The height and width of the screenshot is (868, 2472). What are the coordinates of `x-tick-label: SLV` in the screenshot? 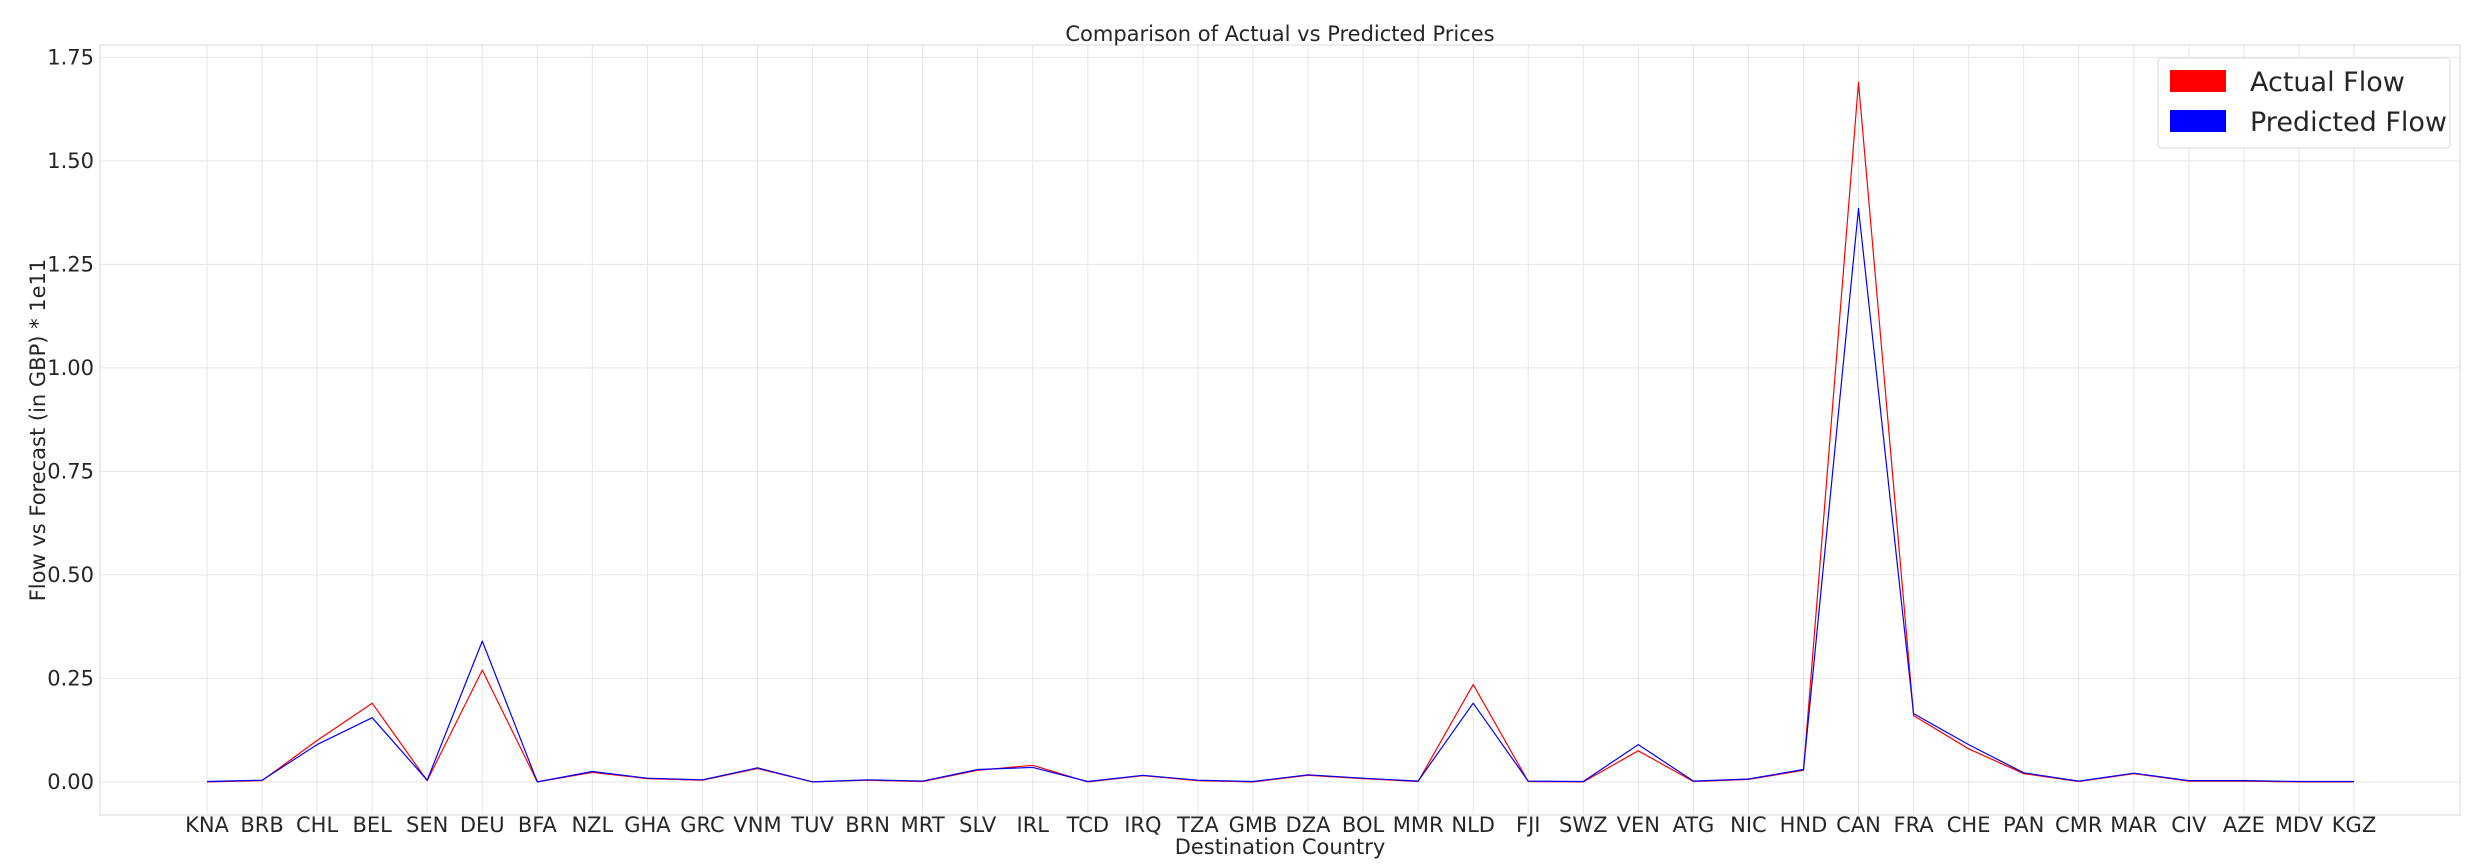 It's located at (978, 825).